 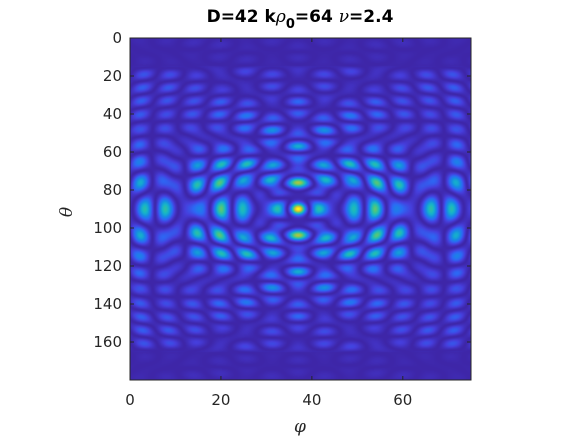 I want to click on x-tick-label: 60, so click(x=402, y=400).